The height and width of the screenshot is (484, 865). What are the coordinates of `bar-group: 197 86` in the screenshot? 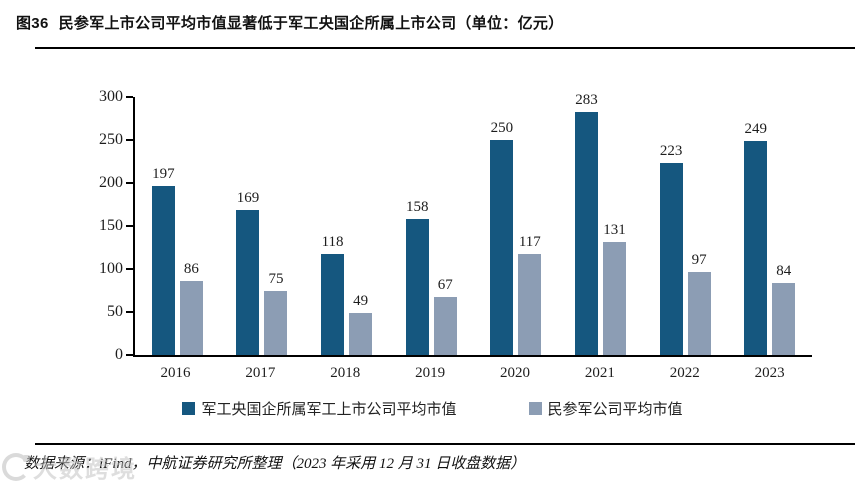 It's located at (177, 226).